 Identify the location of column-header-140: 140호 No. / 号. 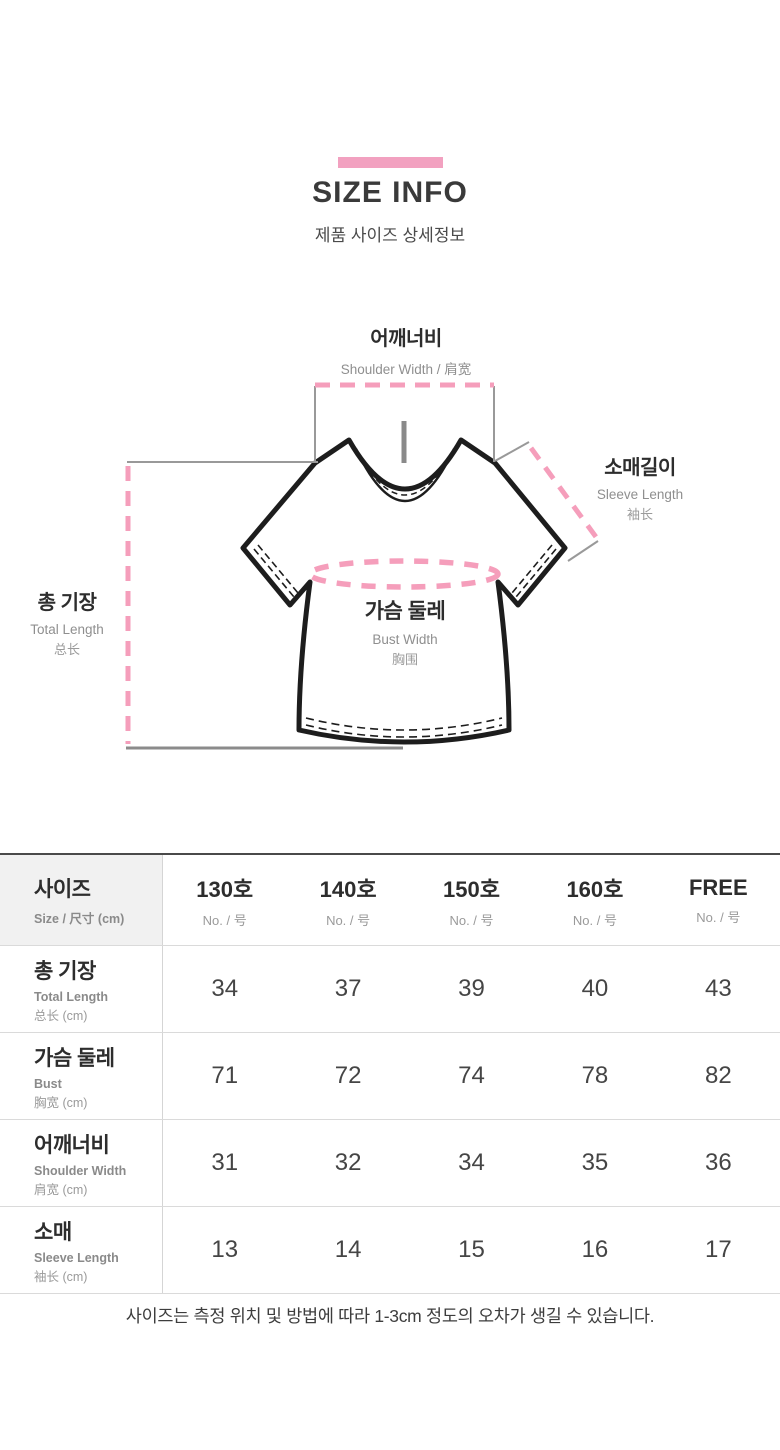
(347, 900).